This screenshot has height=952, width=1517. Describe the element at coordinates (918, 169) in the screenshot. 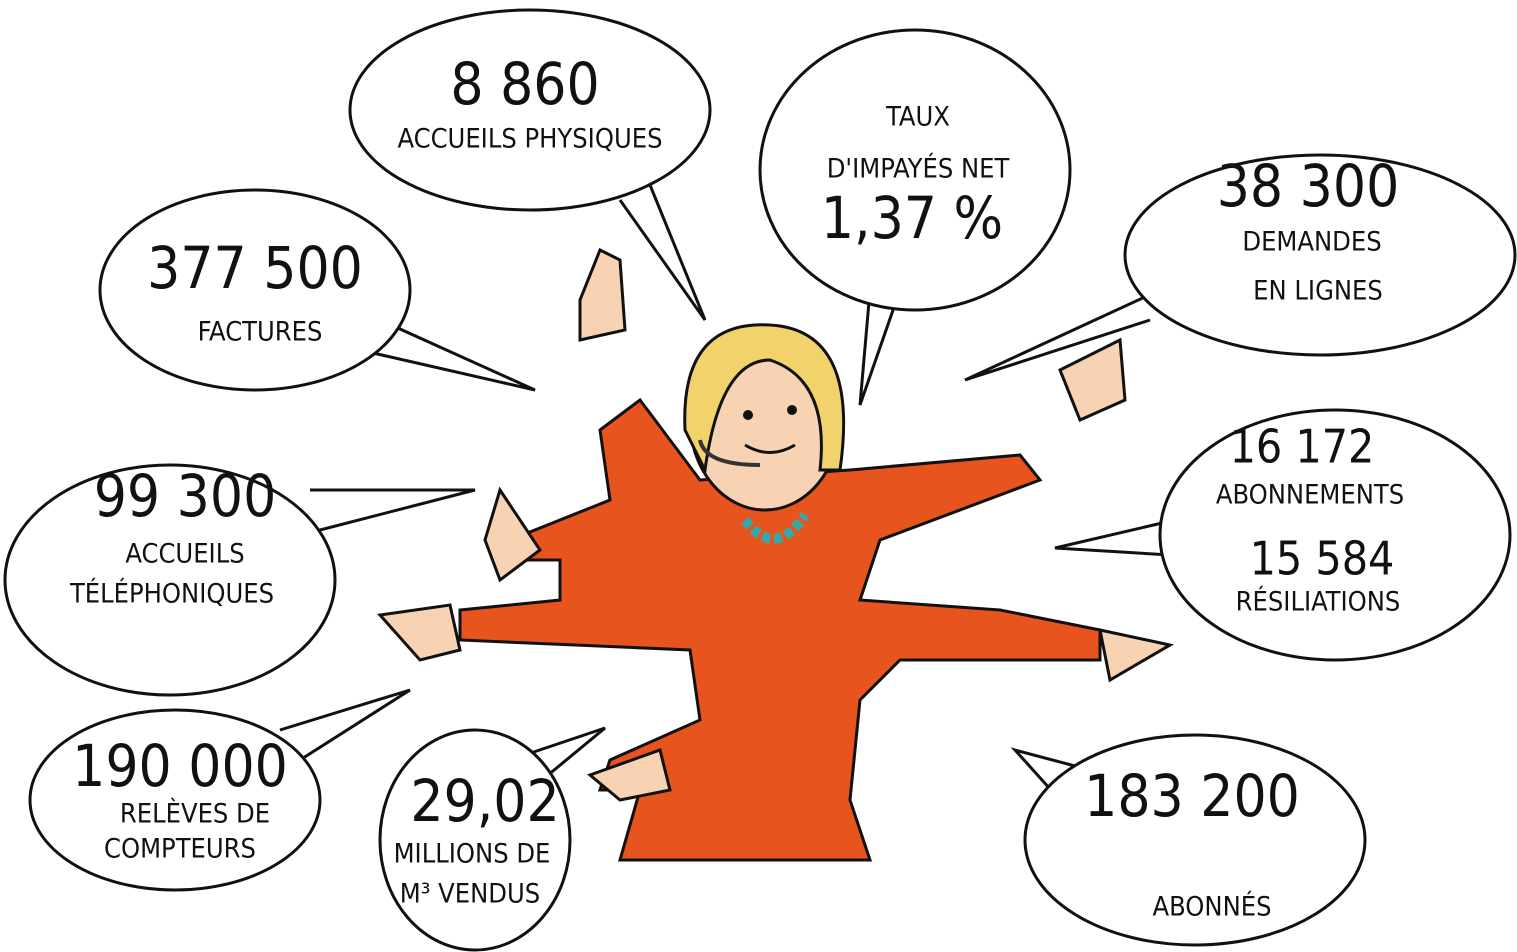

I see `bubble-label: D'IMPAYÉS NET` at that location.